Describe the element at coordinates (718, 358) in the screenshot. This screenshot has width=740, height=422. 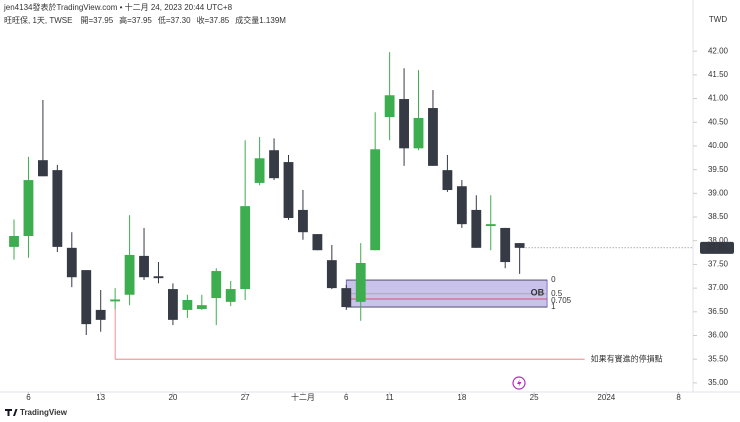
I see `y-tick-label: 35.50` at that location.